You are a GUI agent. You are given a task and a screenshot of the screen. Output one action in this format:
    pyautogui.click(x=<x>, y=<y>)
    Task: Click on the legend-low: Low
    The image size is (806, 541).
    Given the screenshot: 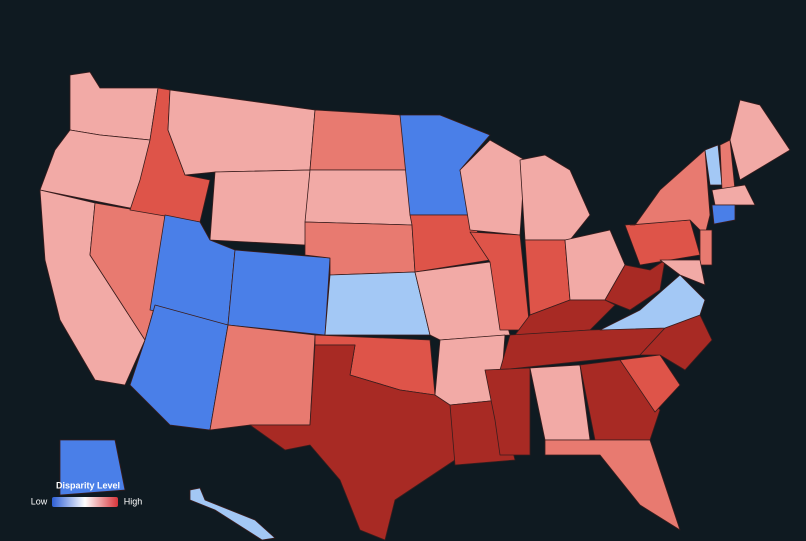 What is the action you would take?
    pyautogui.click(x=39, y=501)
    